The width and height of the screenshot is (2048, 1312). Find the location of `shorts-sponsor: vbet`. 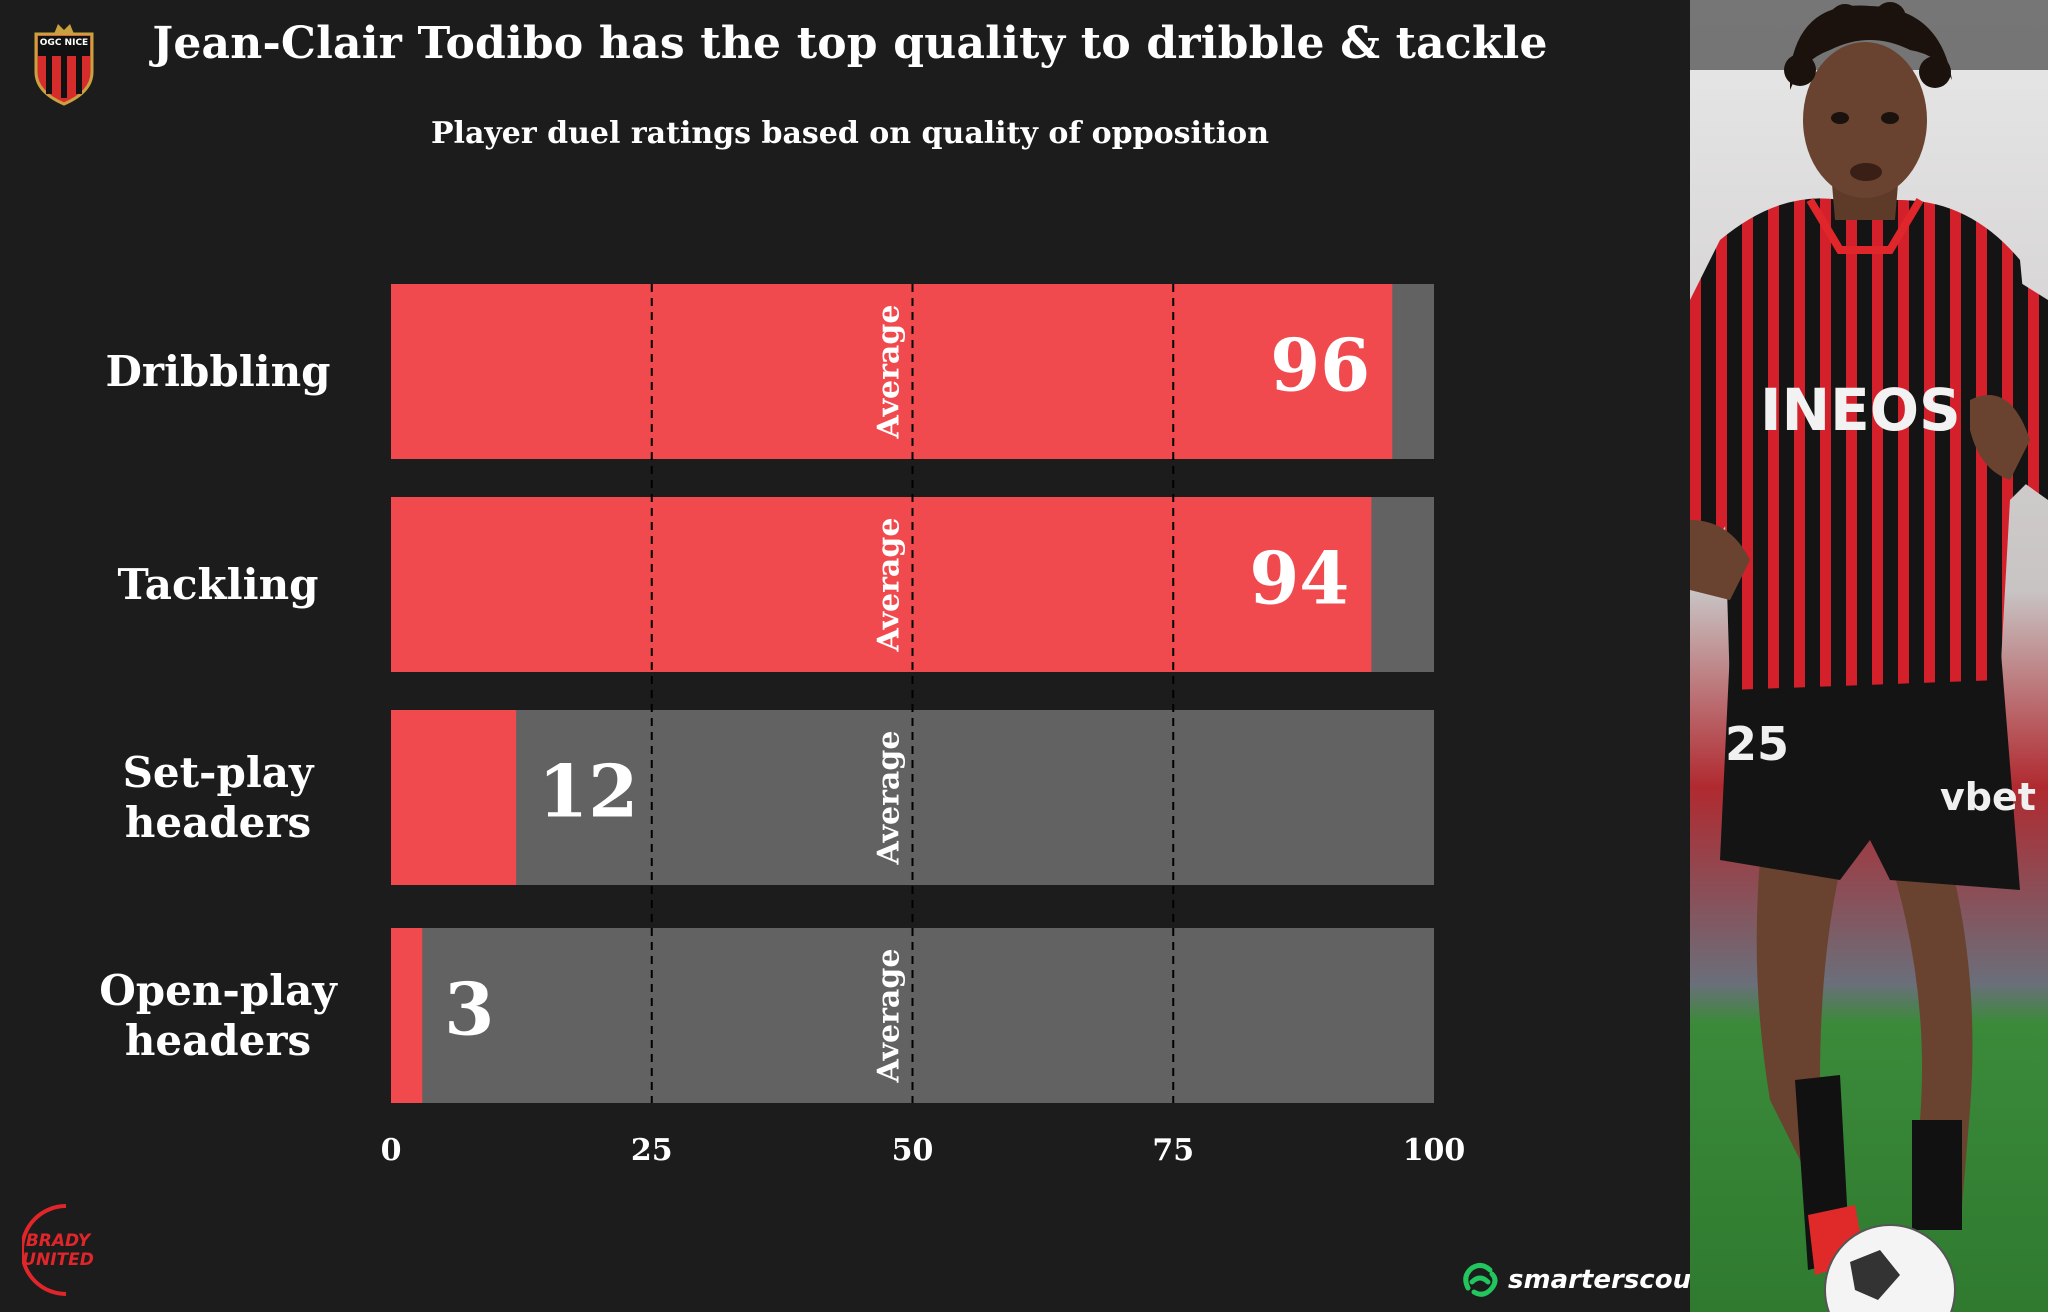

shorts-sponsor: vbet is located at coordinates (1988, 797).